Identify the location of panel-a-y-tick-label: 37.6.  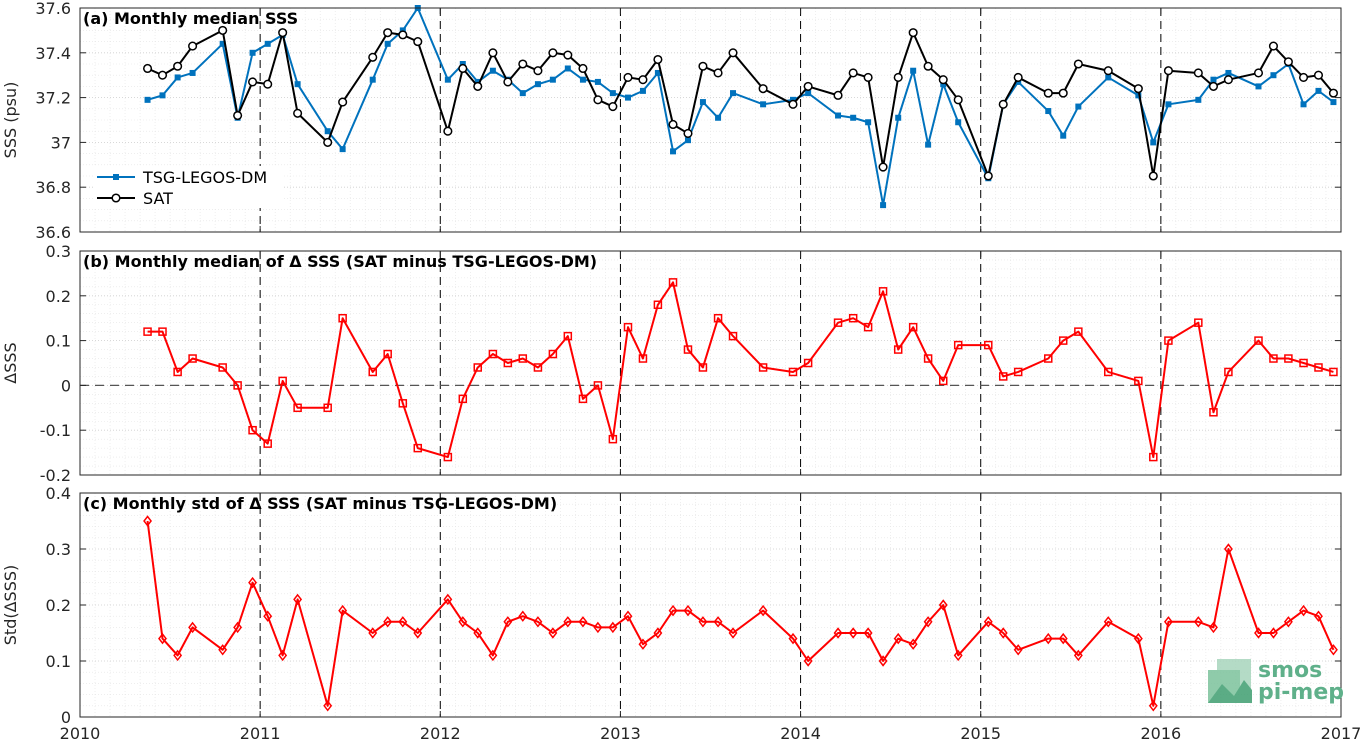
(53, 9).